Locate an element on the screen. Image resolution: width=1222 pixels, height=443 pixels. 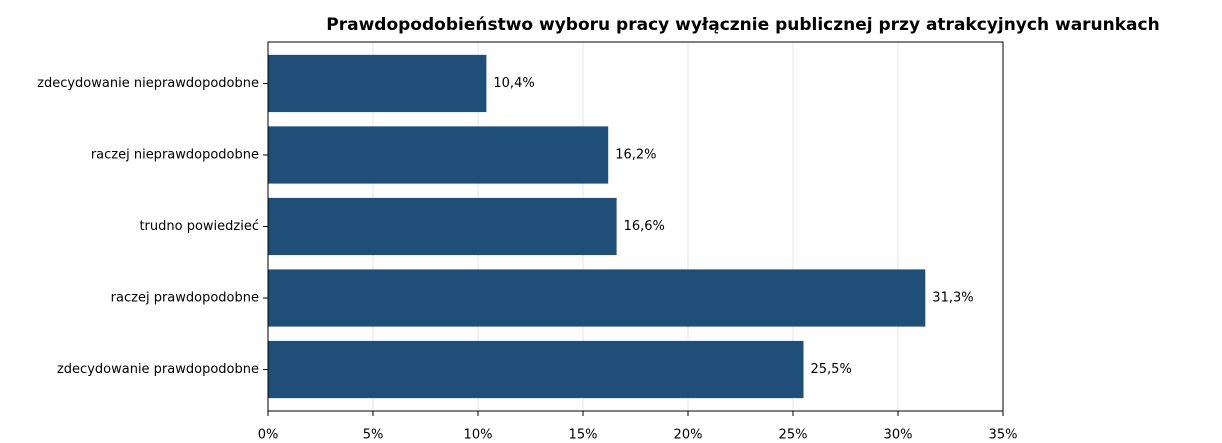
x-tick-label: 15% is located at coordinates (583, 435).